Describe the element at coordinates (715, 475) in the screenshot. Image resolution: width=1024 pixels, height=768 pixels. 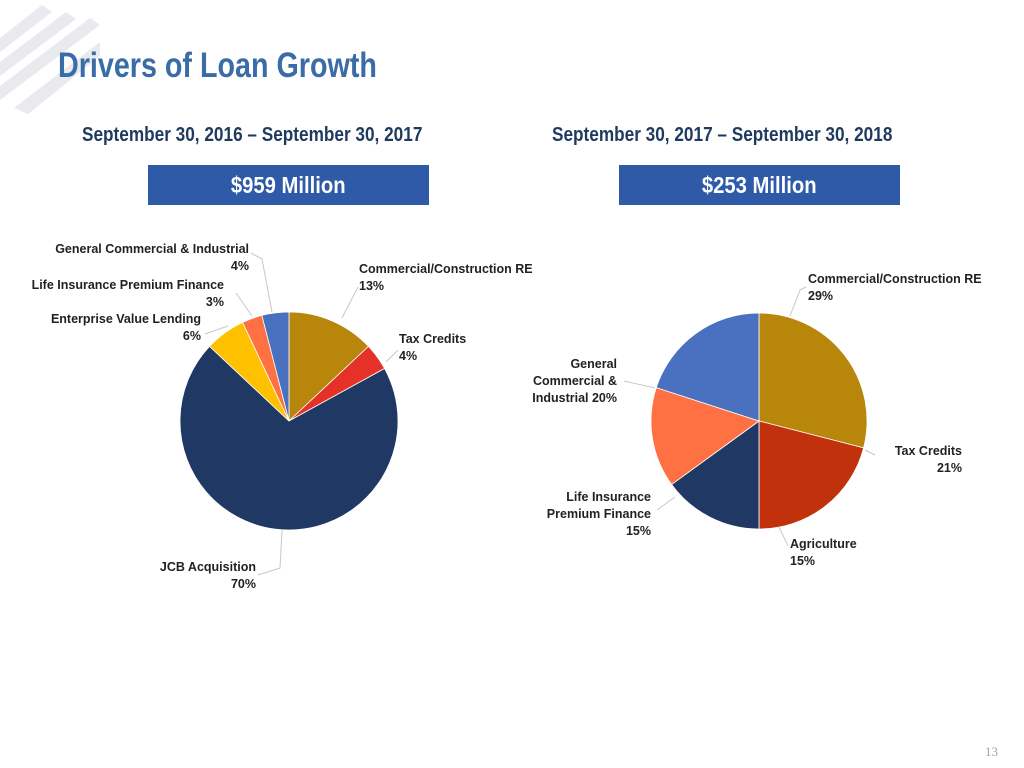
I see `pie-slice-agriculture` at that location.